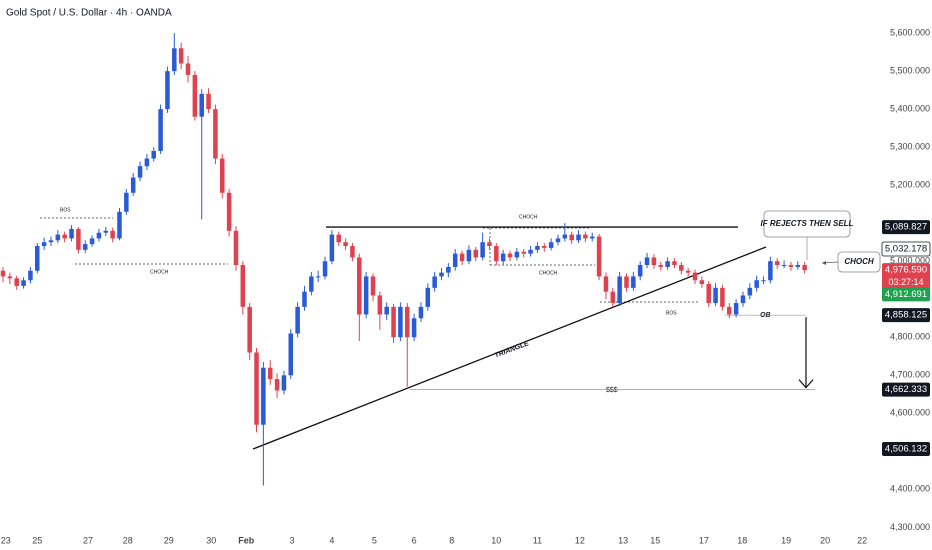 The image size is (932, 550). I want to click on x-tick-label: 5, so click(374, 540).